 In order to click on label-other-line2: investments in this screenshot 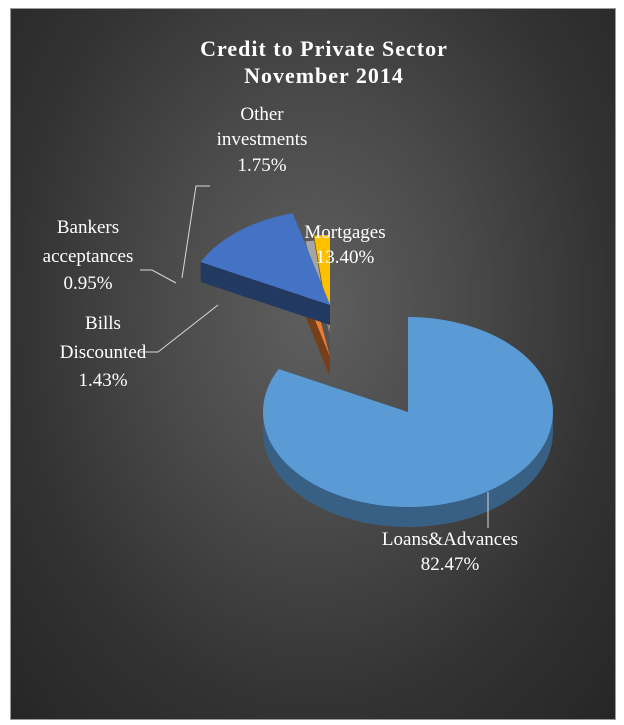, I will do `click(262, 139)`.